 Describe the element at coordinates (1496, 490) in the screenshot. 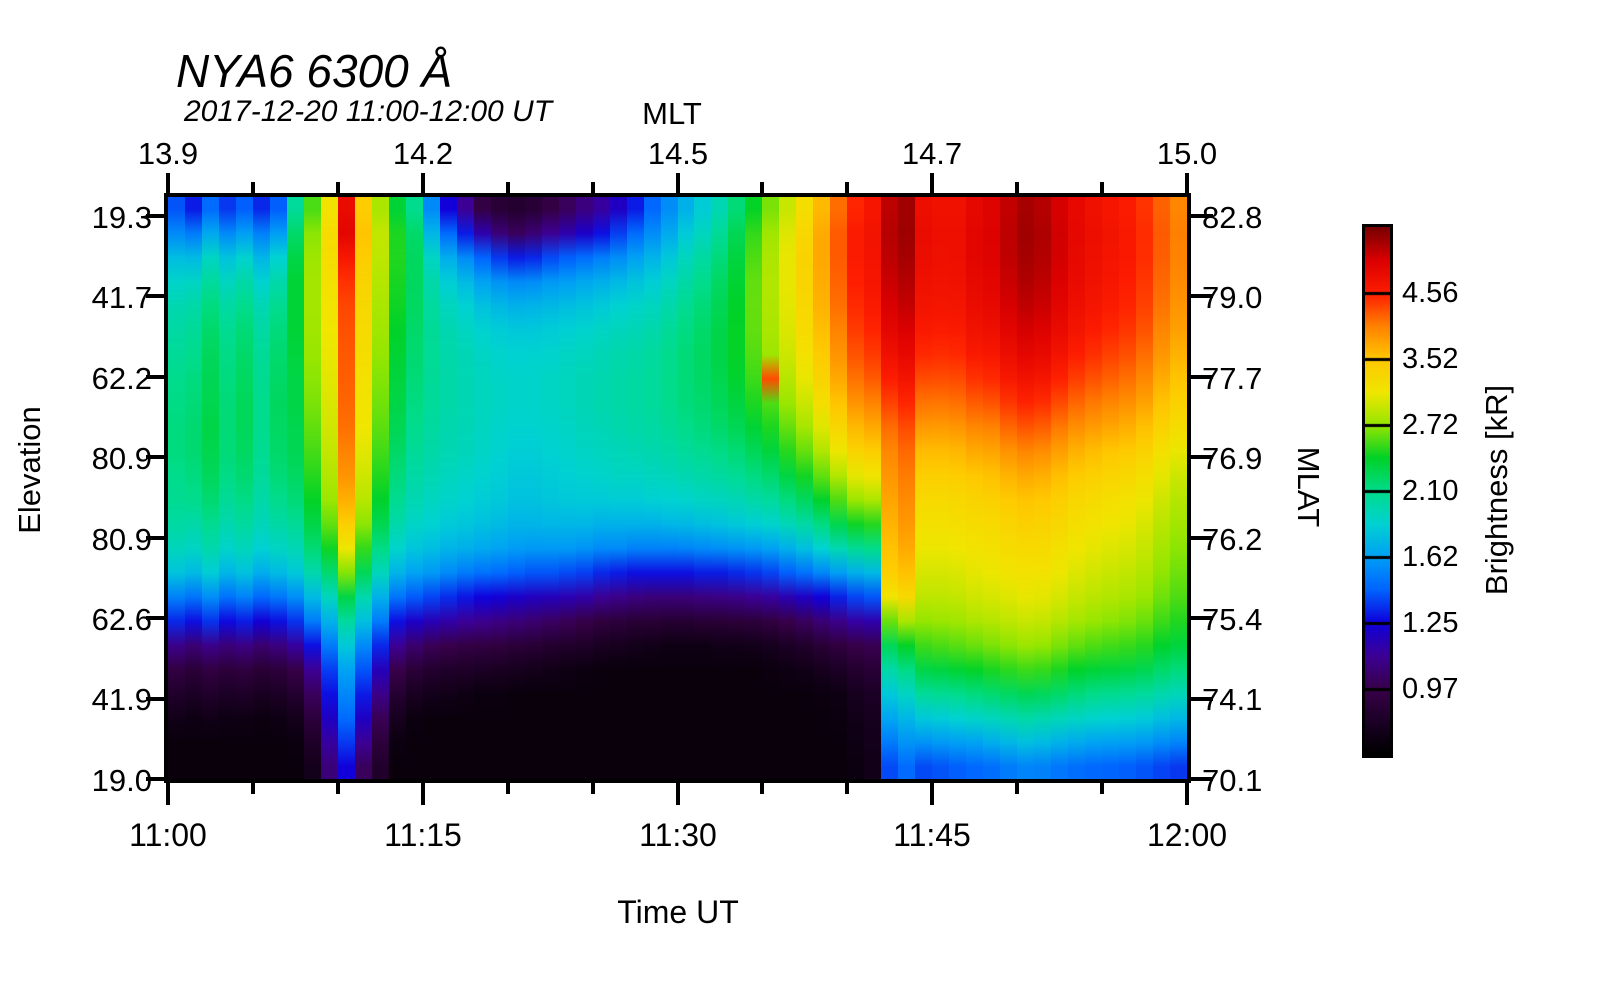

I see `colorbar-title-text: Brightness [kR]` at that location.